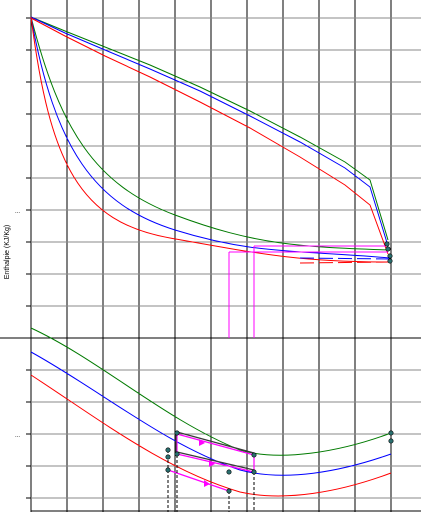  I want to click on cycle-arrows, so click(207, 463).